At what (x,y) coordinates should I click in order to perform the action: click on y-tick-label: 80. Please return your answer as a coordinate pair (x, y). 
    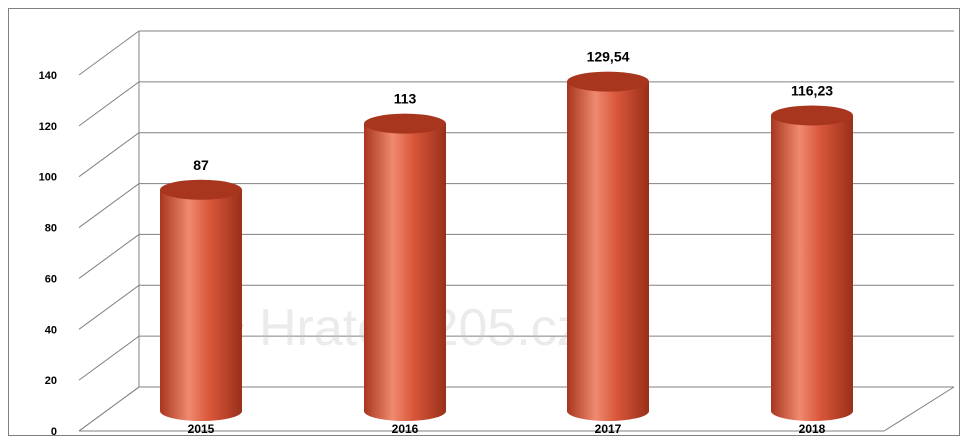
    Looking at the image, I should click on (51, 229).